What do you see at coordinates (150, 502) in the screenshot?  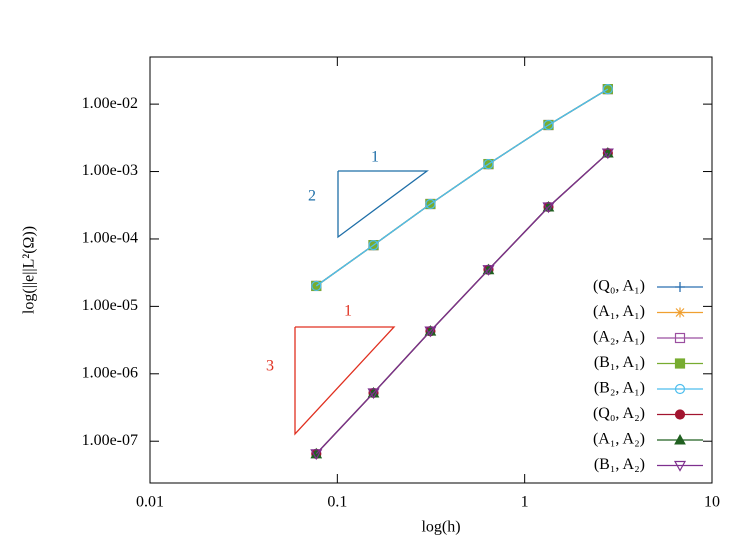 I see `x-tick-label: 0.01` at bounding box center [150, 502].